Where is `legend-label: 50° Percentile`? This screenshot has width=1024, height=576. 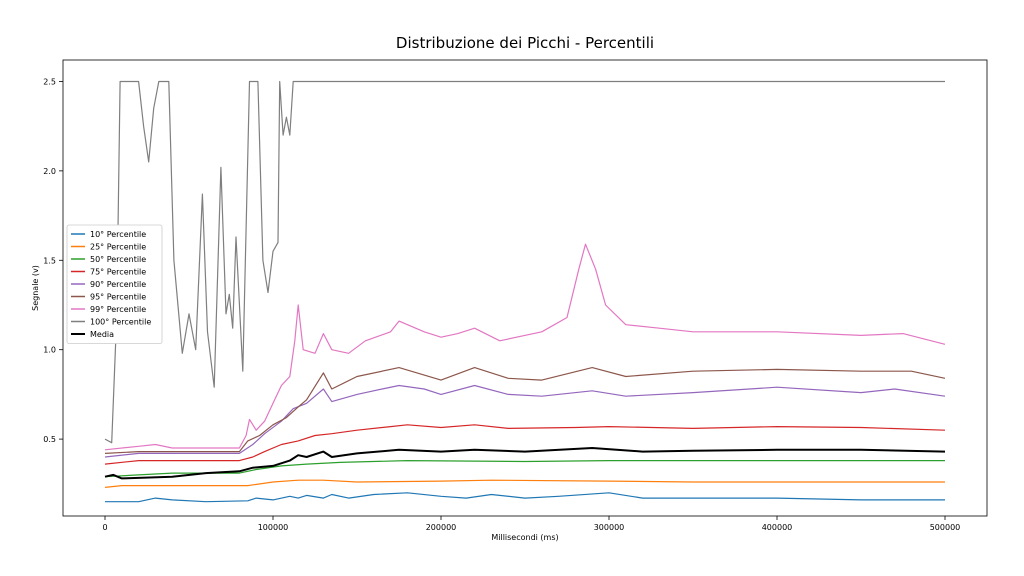
legend-label: 50° Percentile is located at coordinates (118, 259).